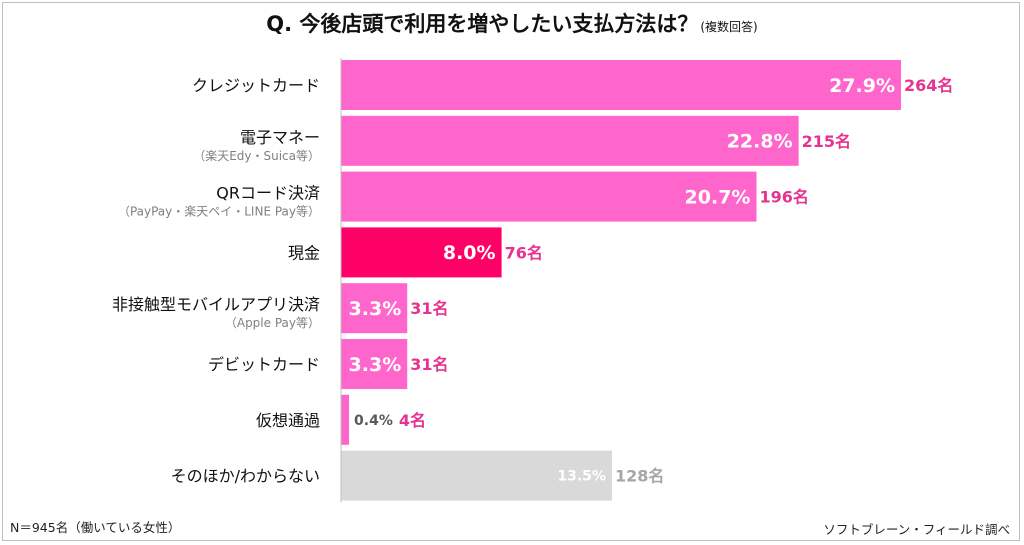  I want to click on value-label: 27.9%, so click(862, 86).